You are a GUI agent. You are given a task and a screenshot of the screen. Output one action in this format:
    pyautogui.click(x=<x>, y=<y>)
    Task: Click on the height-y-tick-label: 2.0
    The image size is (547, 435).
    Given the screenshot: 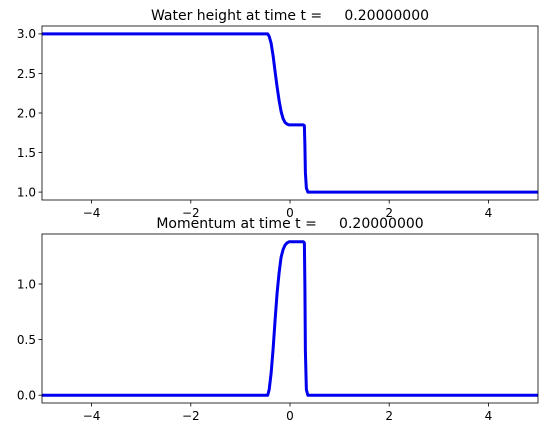 What is the action you would take?
    pyautogui.click(x=26, y=113)
    